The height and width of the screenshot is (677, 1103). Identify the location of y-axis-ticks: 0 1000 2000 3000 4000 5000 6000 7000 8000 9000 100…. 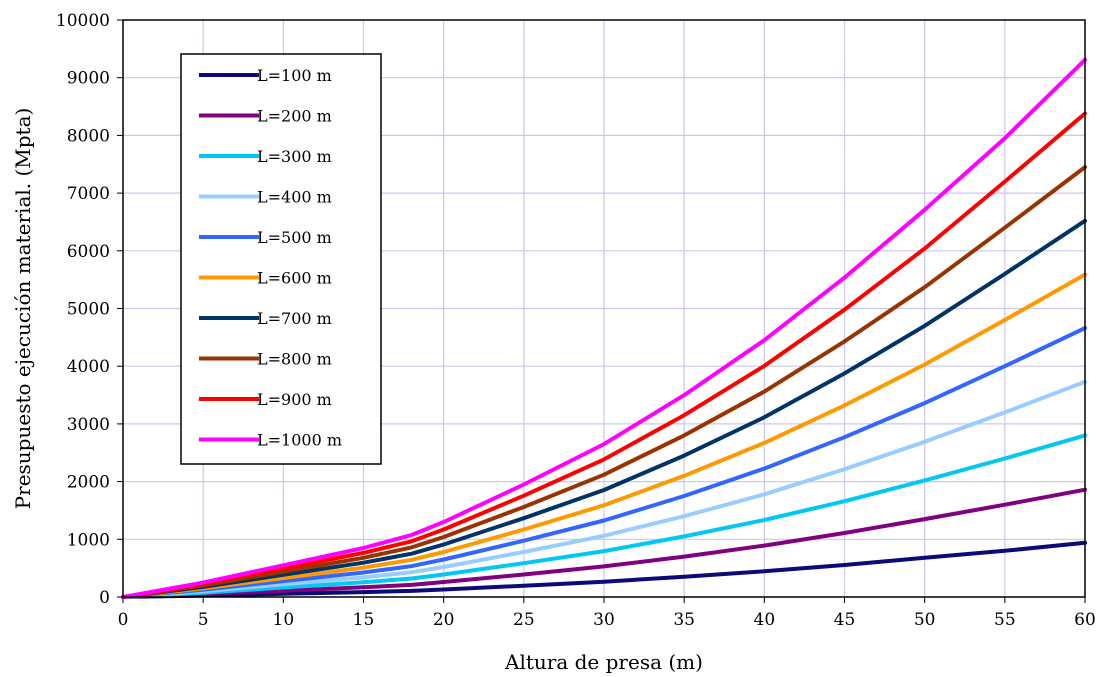
(89, 309).